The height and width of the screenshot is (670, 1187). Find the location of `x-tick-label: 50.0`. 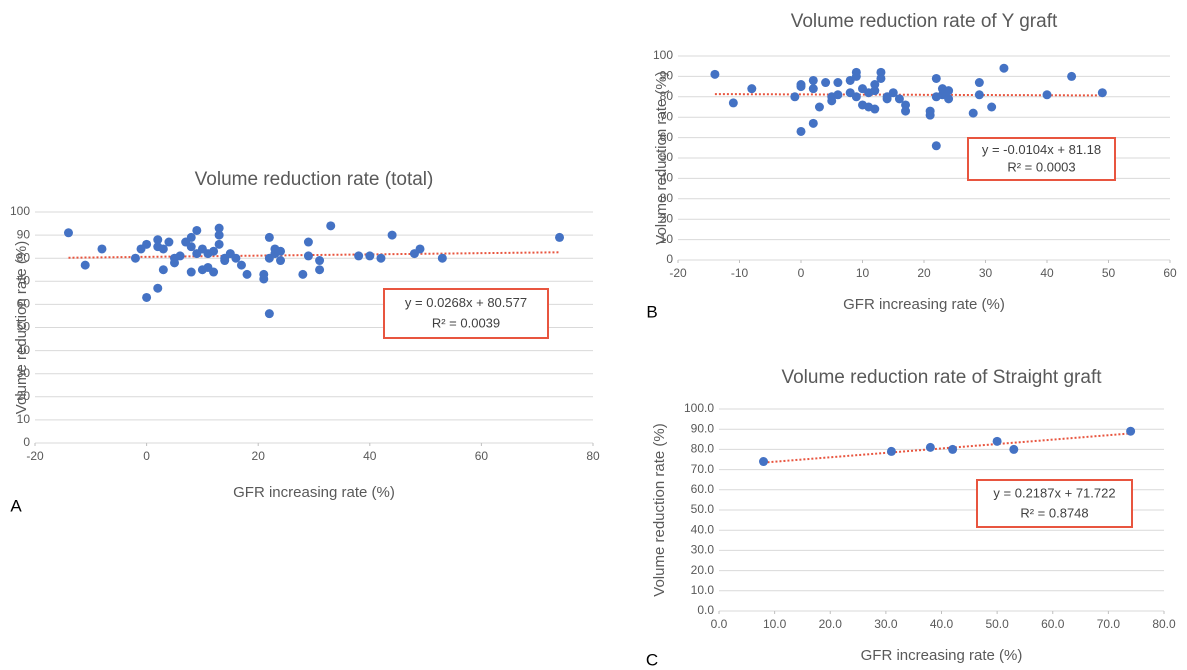

x-tick-label: 50.0 is located at coordinates (997, 624).